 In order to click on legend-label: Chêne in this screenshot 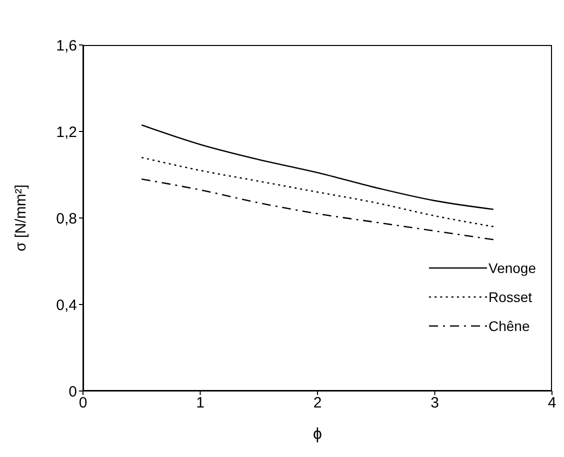, I will do `click(509, 326)`.